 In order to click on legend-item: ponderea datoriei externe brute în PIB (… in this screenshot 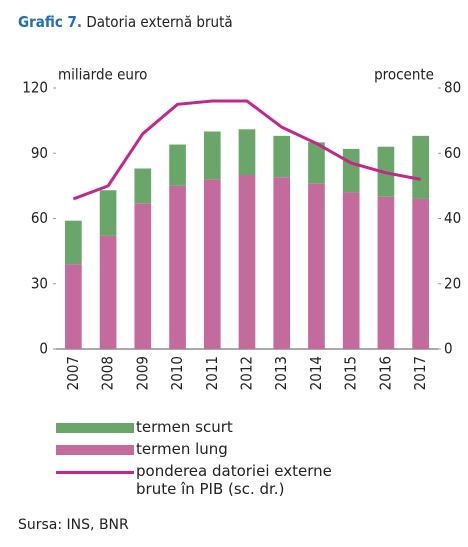, I will do `click(201, 480)`.